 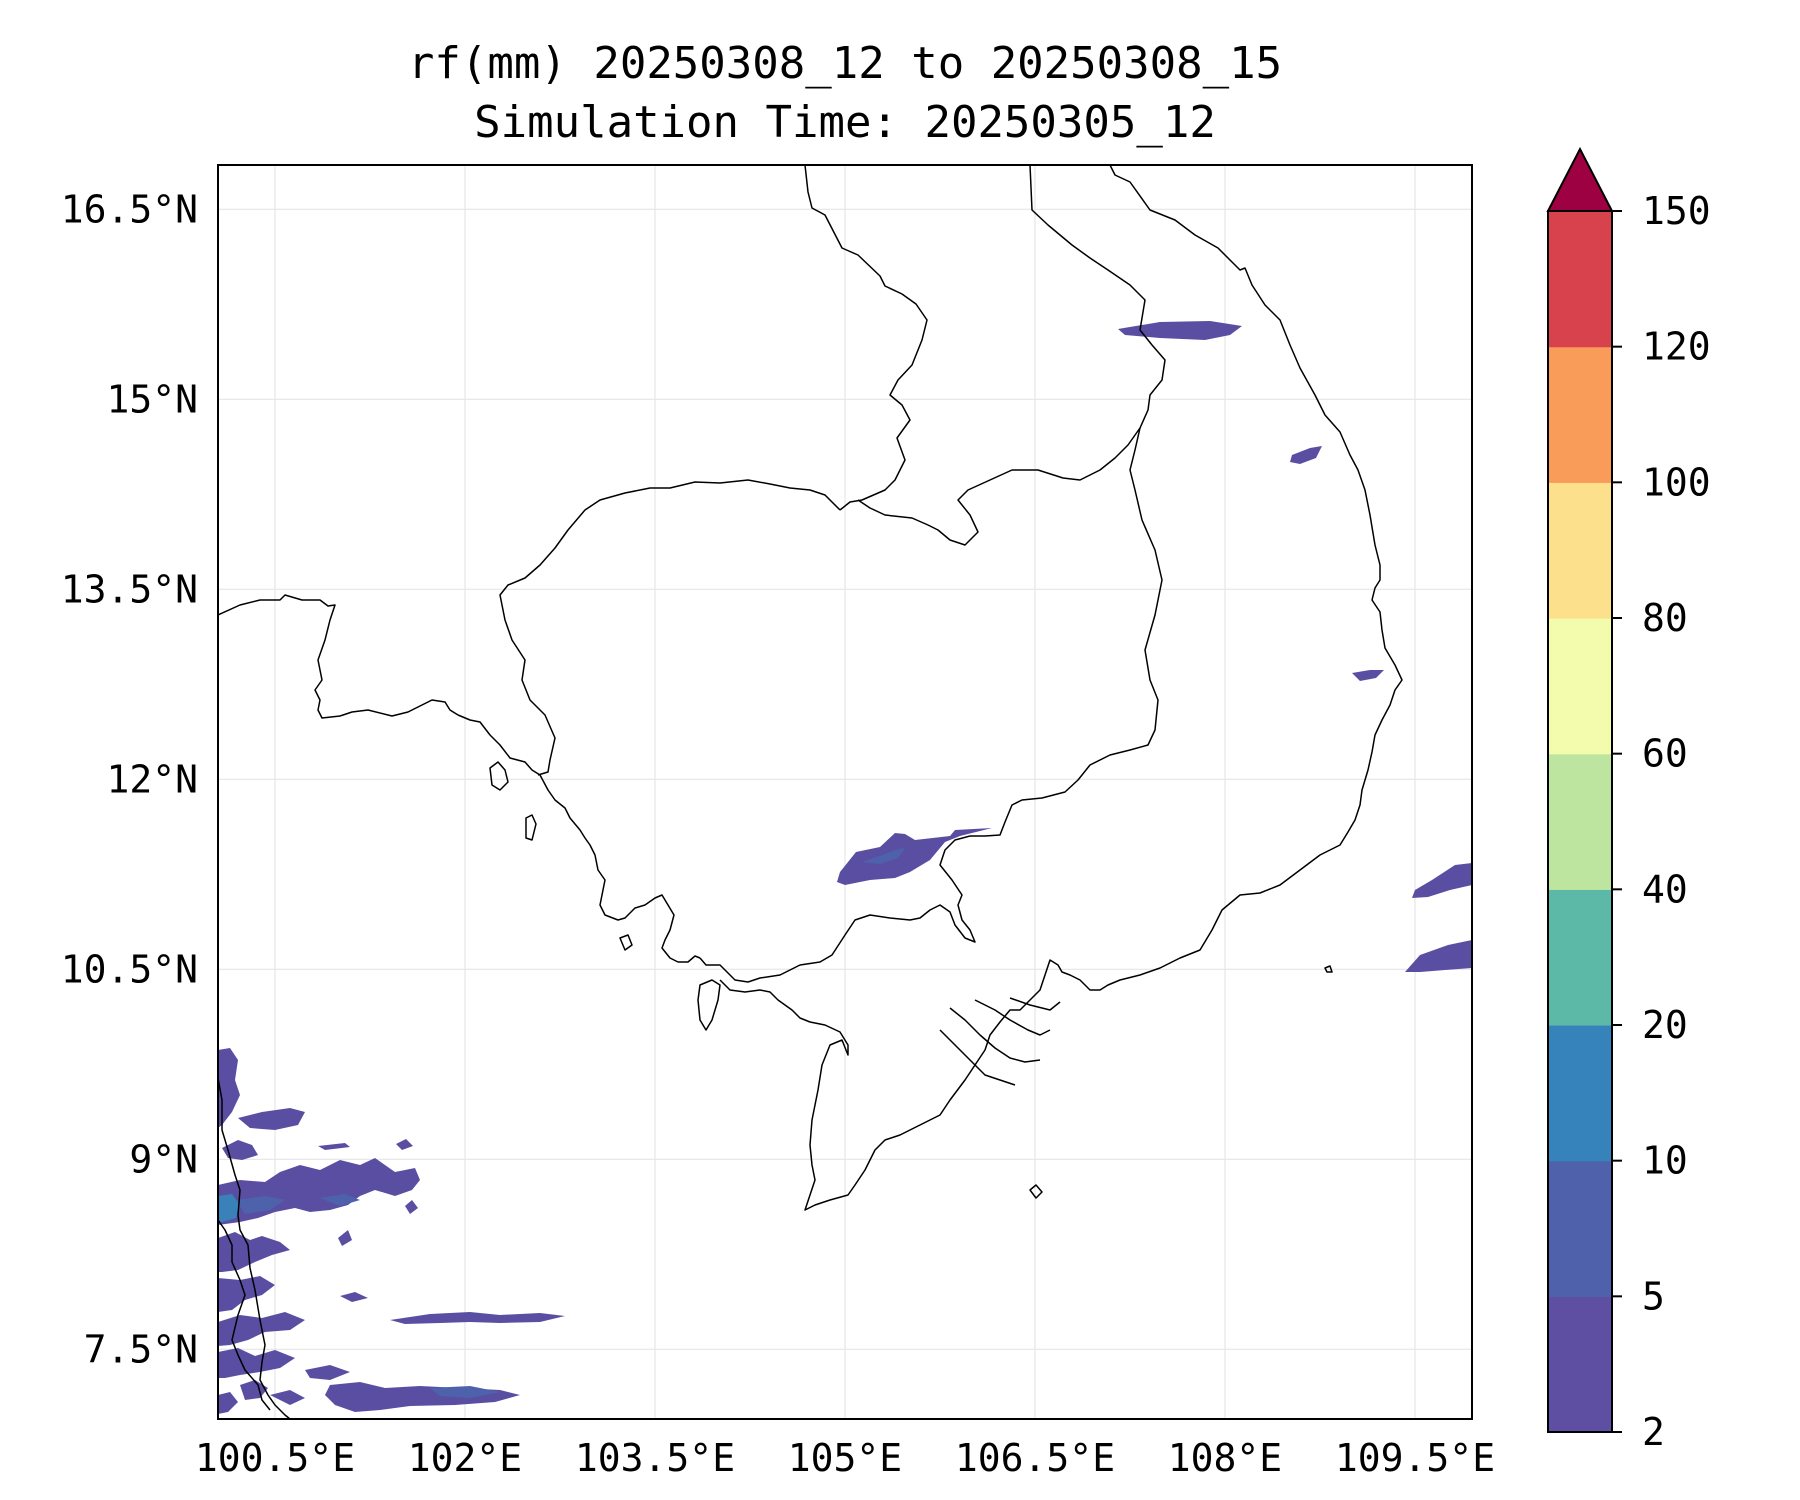 I want to click on y-tick-label: 12°N, so click(x=152, y=779).